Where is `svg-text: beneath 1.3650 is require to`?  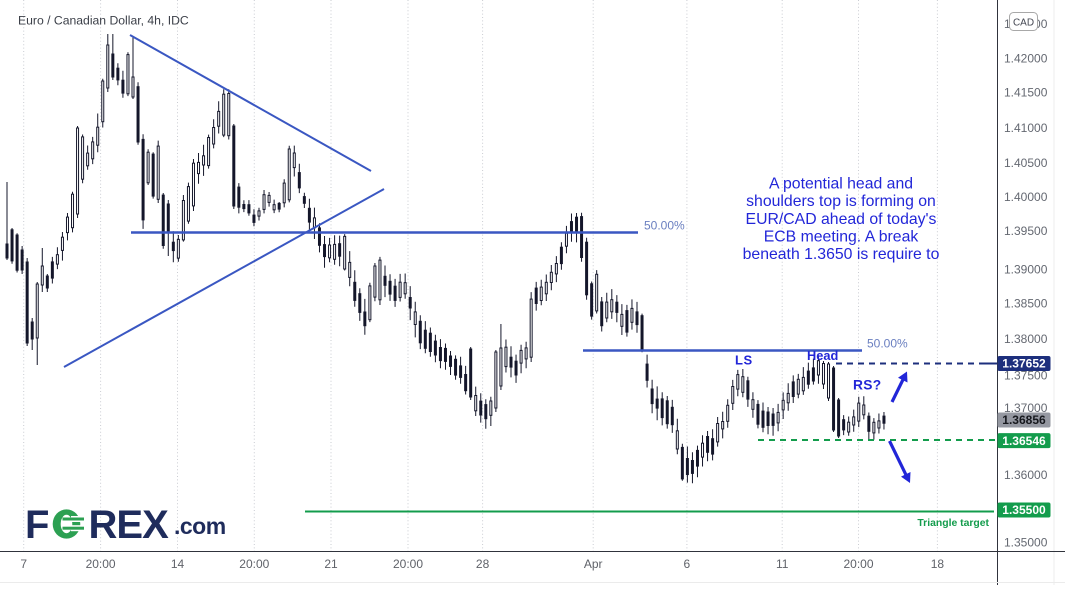
svg-text: beneath 1.3650 is require to is located at coordinates (841, 254).